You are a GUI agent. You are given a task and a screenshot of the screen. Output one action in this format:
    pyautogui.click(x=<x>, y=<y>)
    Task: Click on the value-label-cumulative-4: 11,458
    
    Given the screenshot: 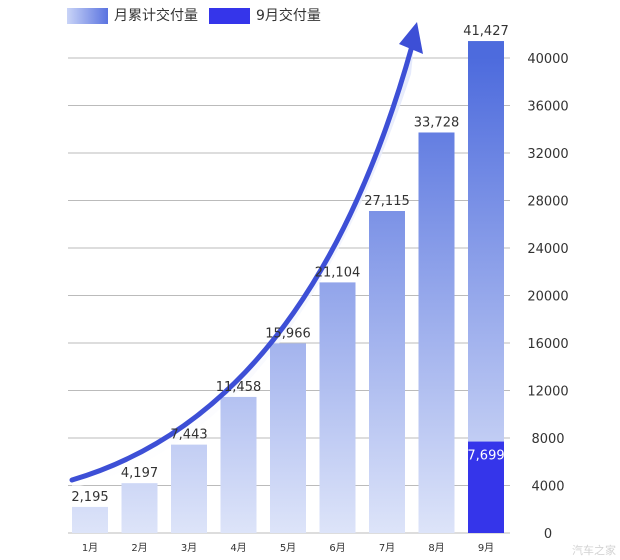 What is the action you would take?
    pyautogui.click(x=239, y=387)
    